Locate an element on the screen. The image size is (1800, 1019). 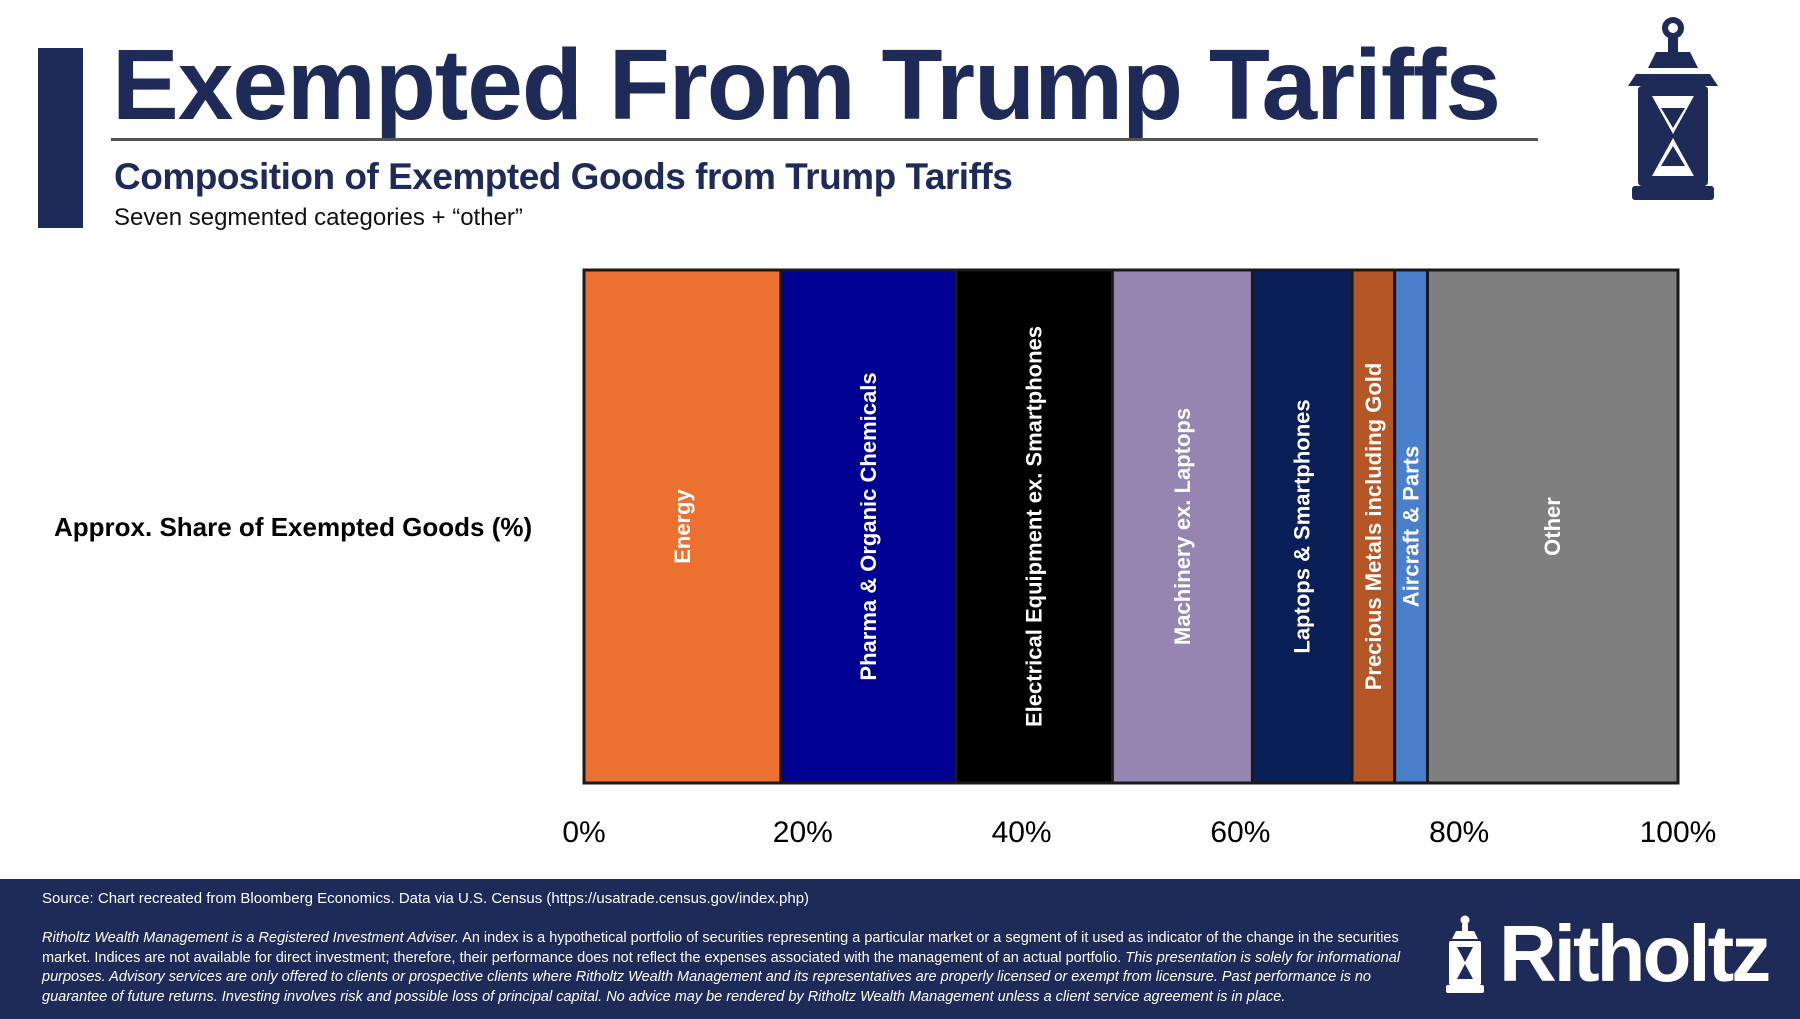
x-tick-label: 100% is located at coordinates (1678, 832).